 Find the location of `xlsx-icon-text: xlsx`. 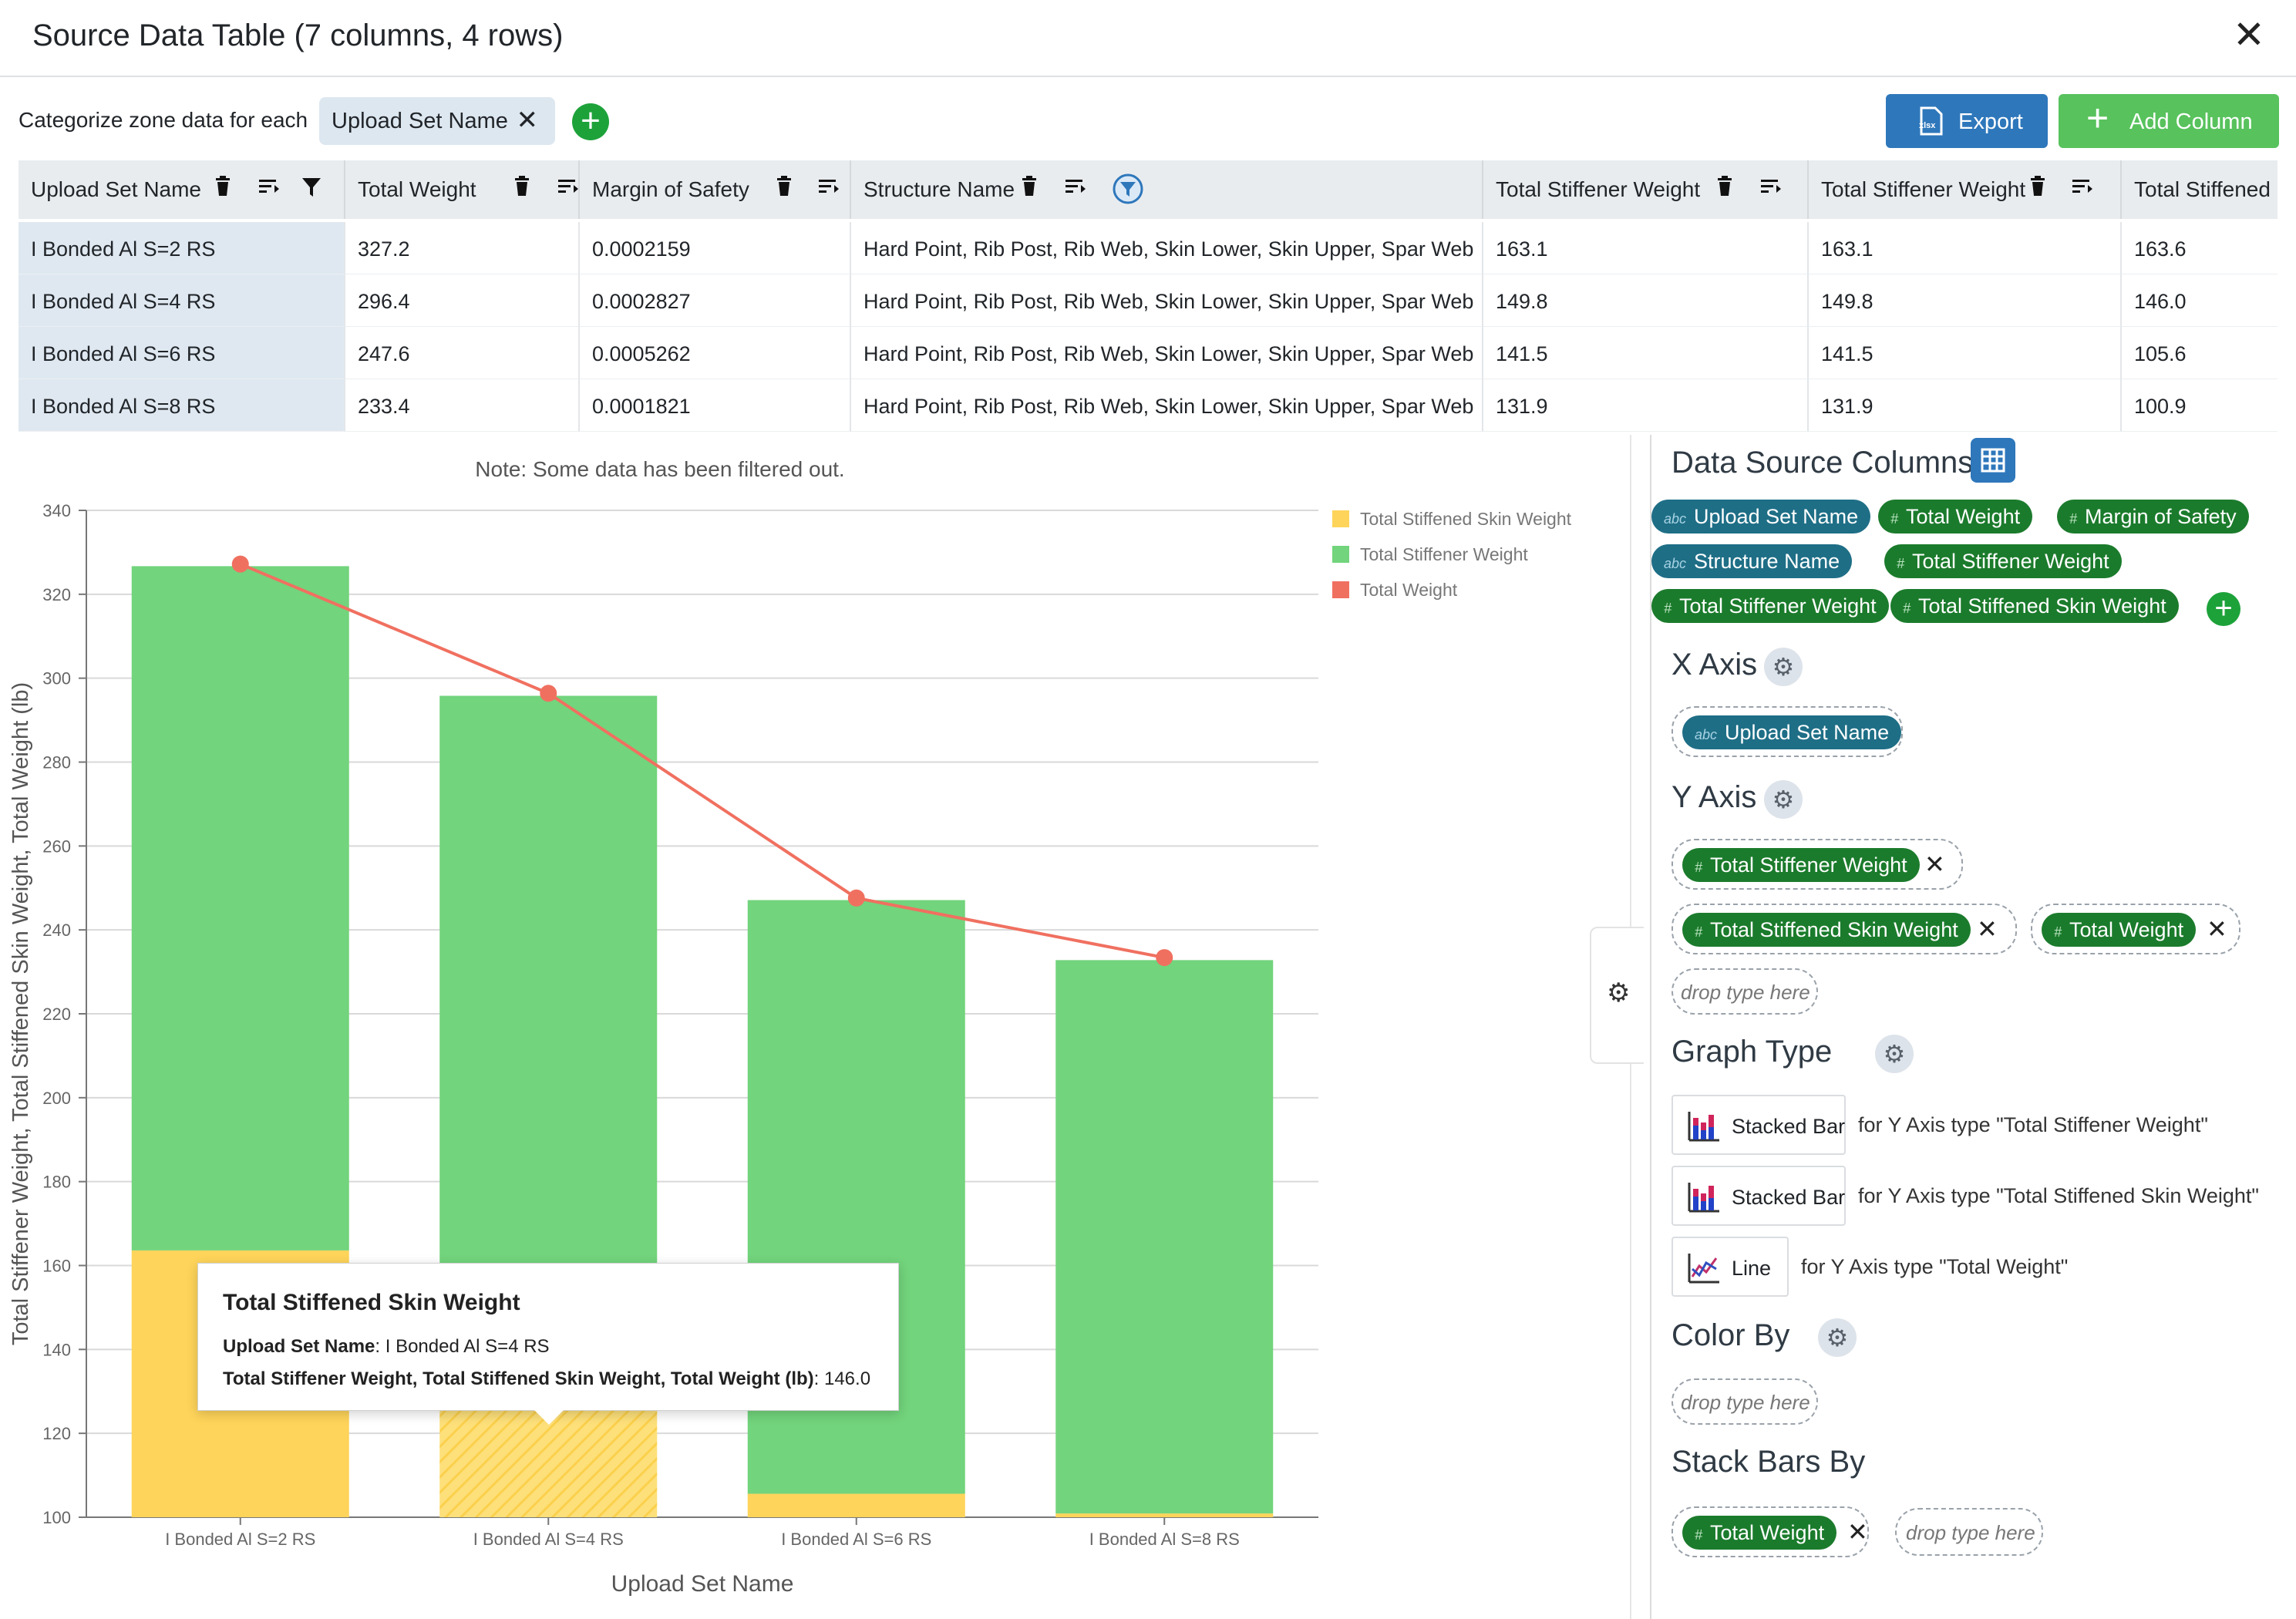

xlsx-icon-text: xlsx is located at coordinates (1927, 125).